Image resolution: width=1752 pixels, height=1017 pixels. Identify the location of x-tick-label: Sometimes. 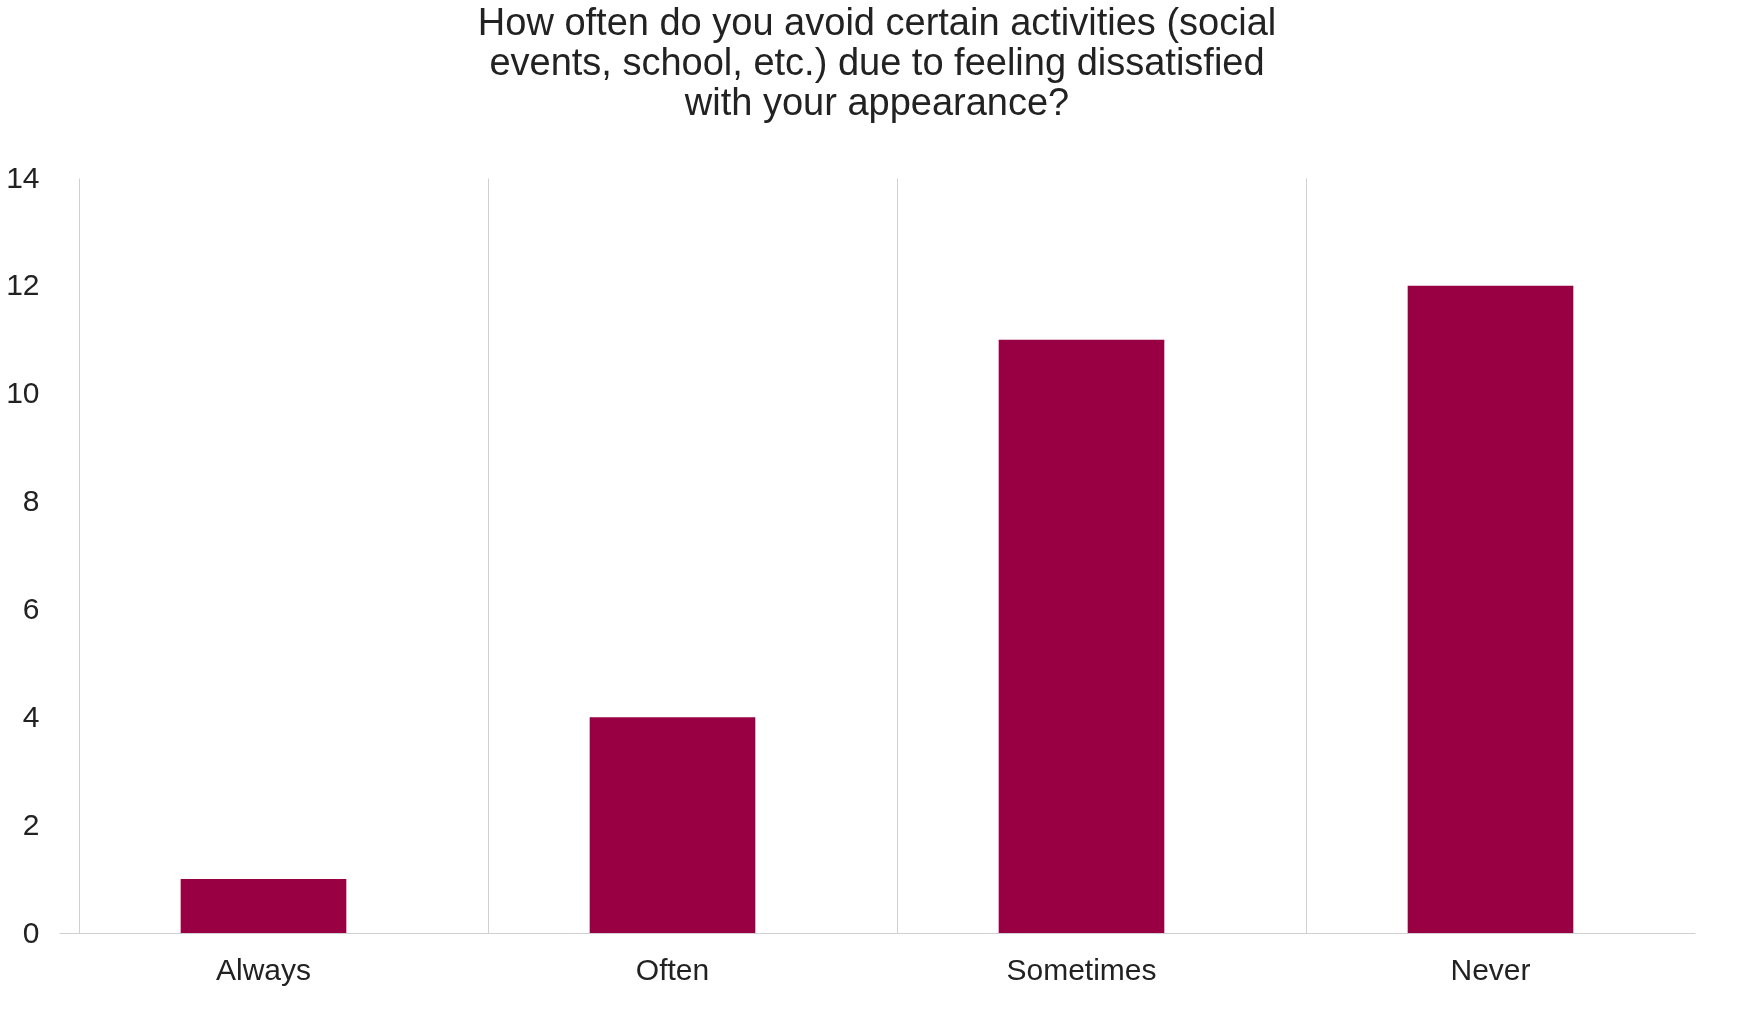
(1081, 969).